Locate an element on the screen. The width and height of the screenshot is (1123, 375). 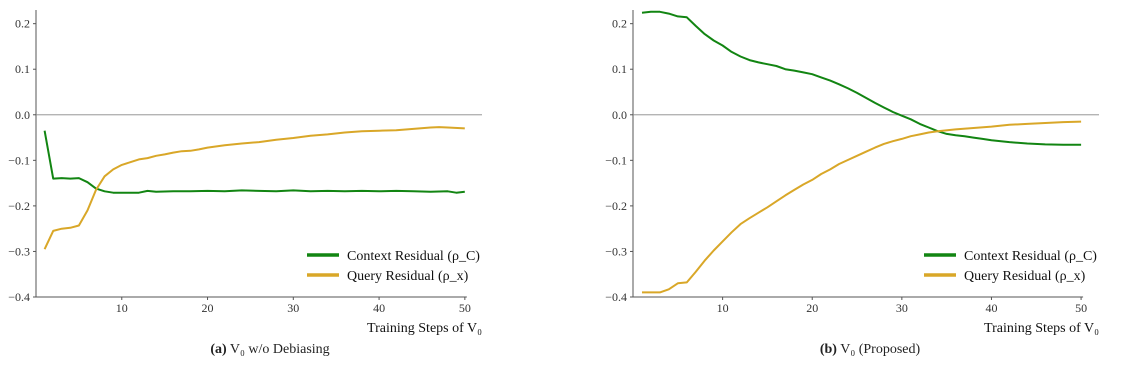
panel-a-ytick-label: −0.4 is located at coordinates (19, 297).